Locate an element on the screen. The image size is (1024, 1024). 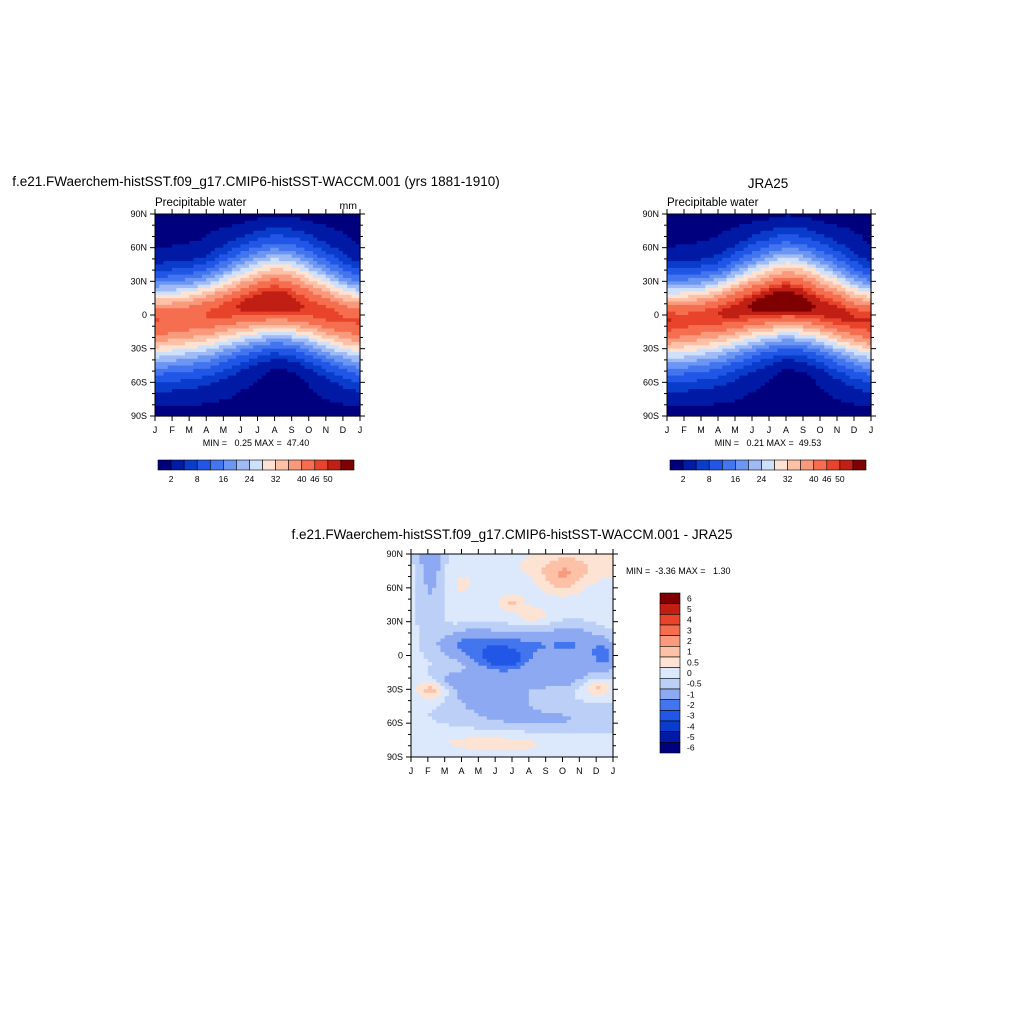
colorbar-label: 16 is located at coordinates (224, 479).